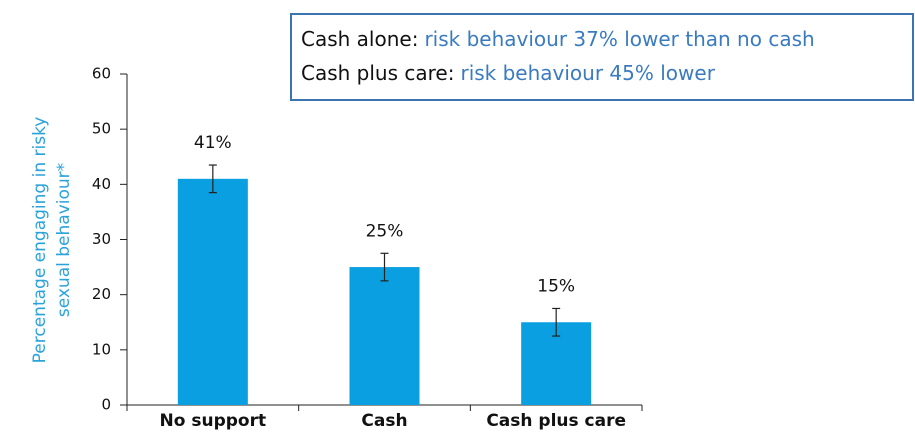 The image size is (915, 432). I want to click on data-label: 41%, so click(213, 143).